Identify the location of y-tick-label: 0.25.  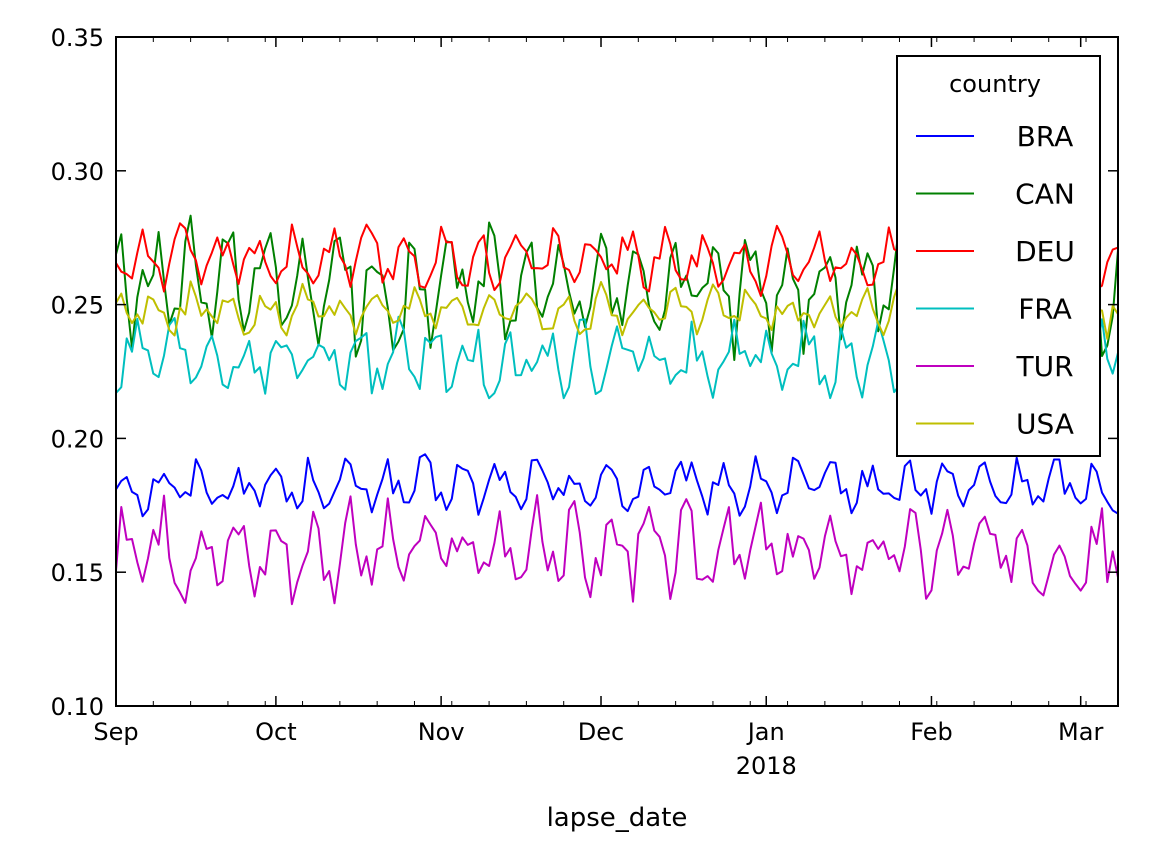
(77, 306).